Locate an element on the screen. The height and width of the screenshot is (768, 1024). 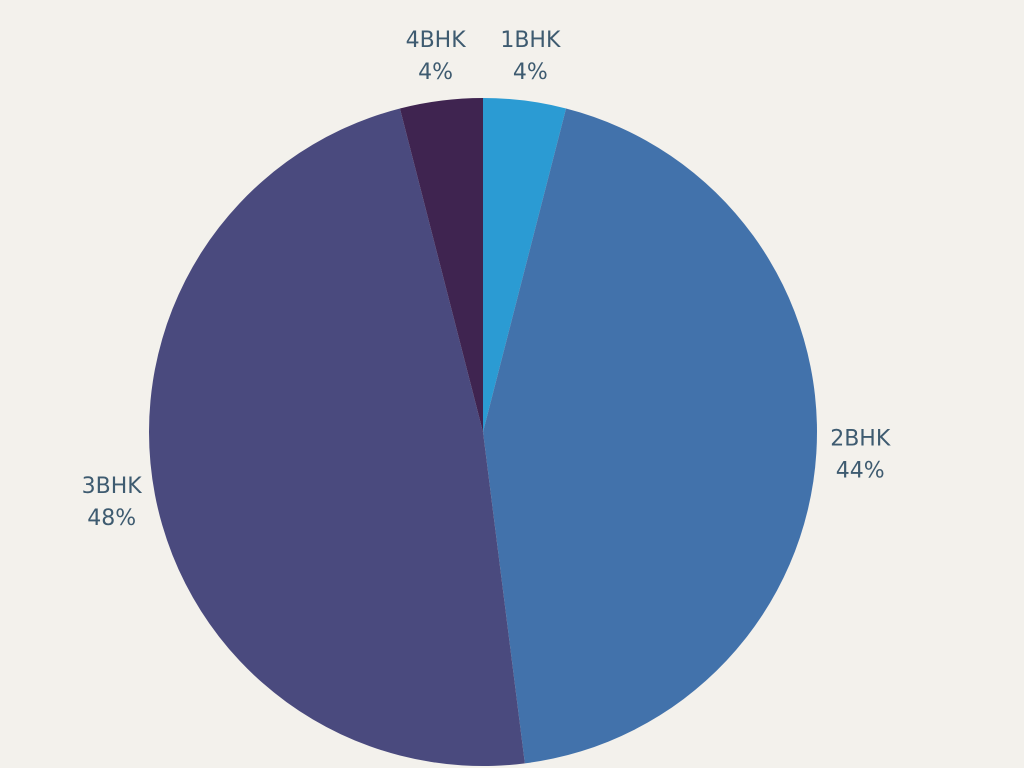
slice-label: 2BHK is located at coordinates (860, 439).